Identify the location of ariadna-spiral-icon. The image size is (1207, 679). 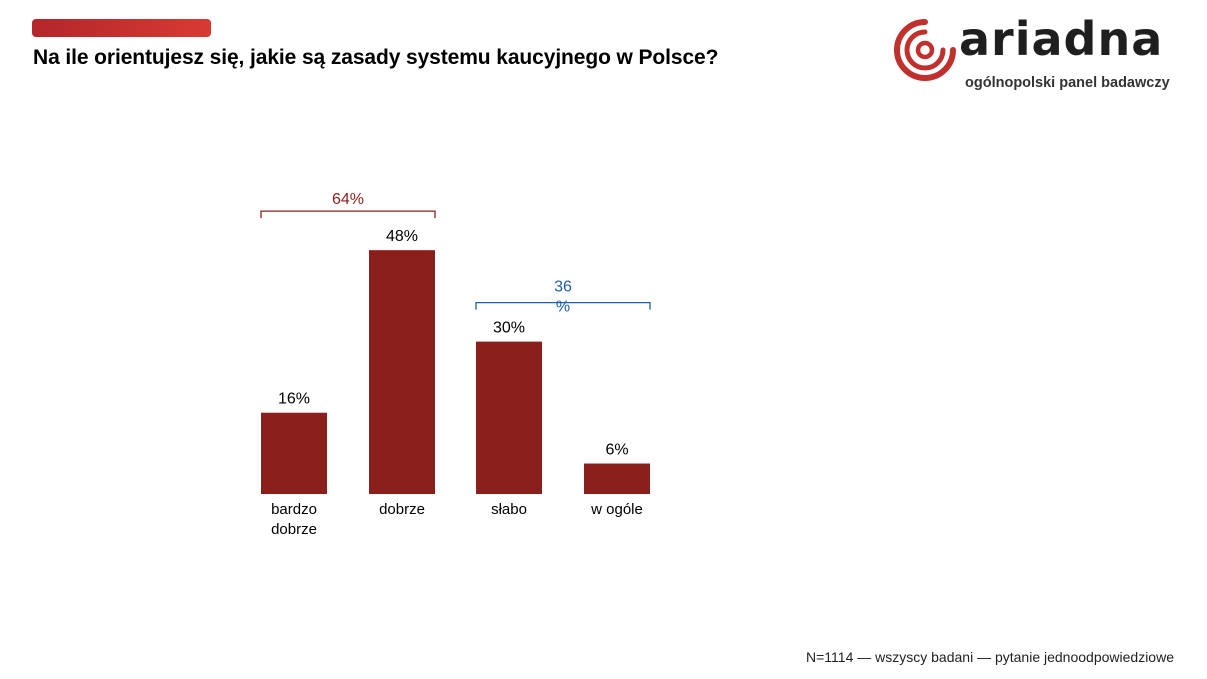
(925, 50).